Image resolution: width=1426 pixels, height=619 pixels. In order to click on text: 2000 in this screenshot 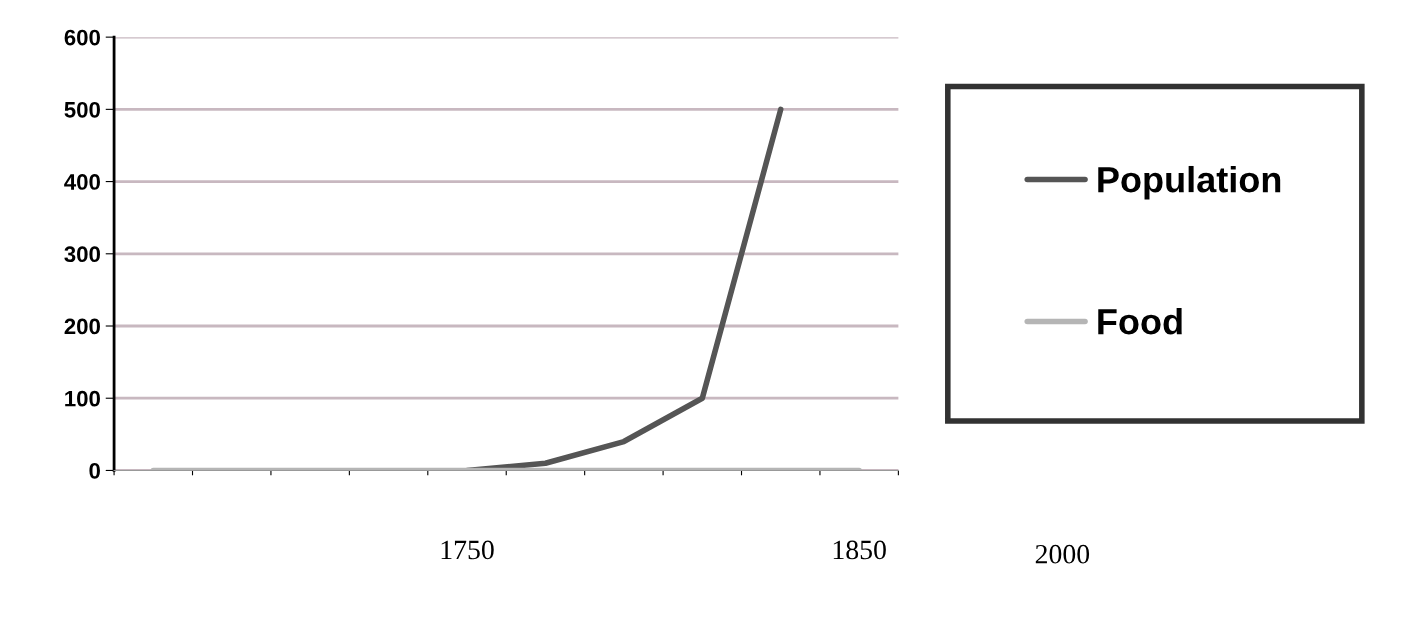, I will do `click(1062, 554)`.